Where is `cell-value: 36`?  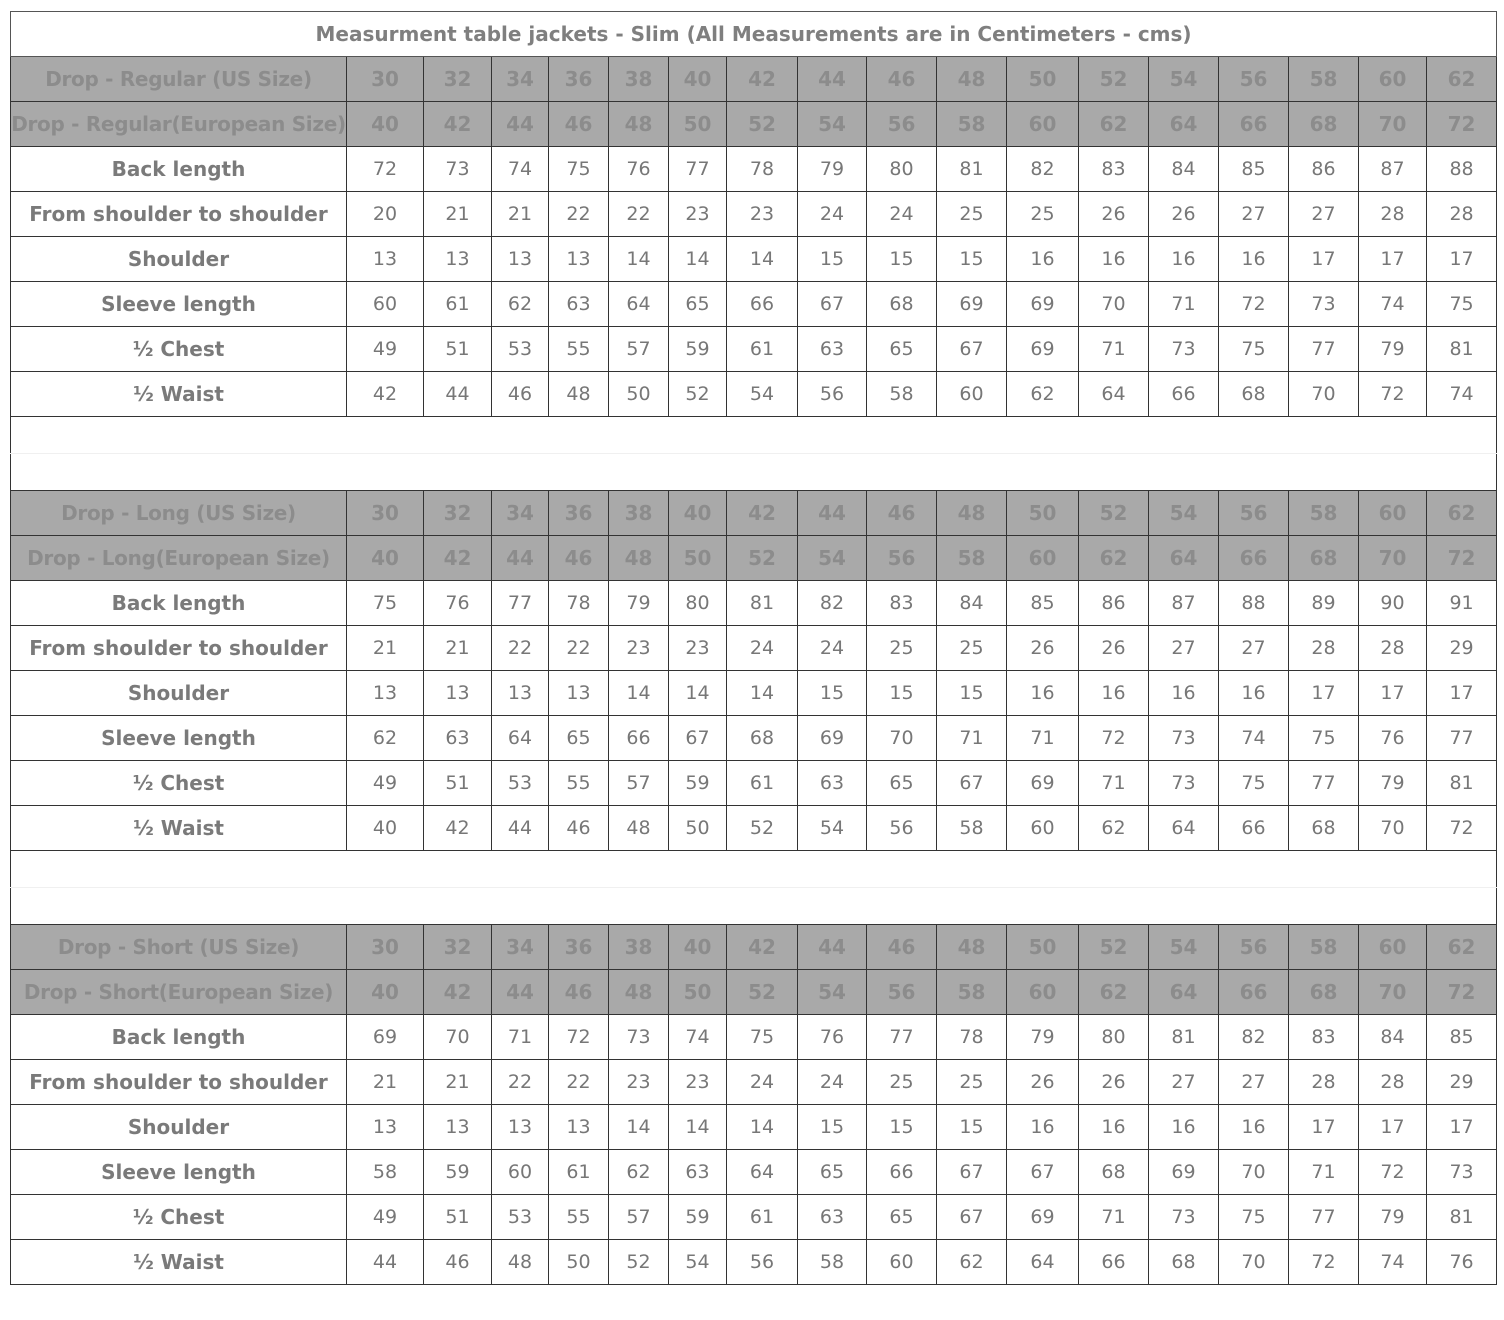 cell-value: 36 is located at coordinates (578, 513).